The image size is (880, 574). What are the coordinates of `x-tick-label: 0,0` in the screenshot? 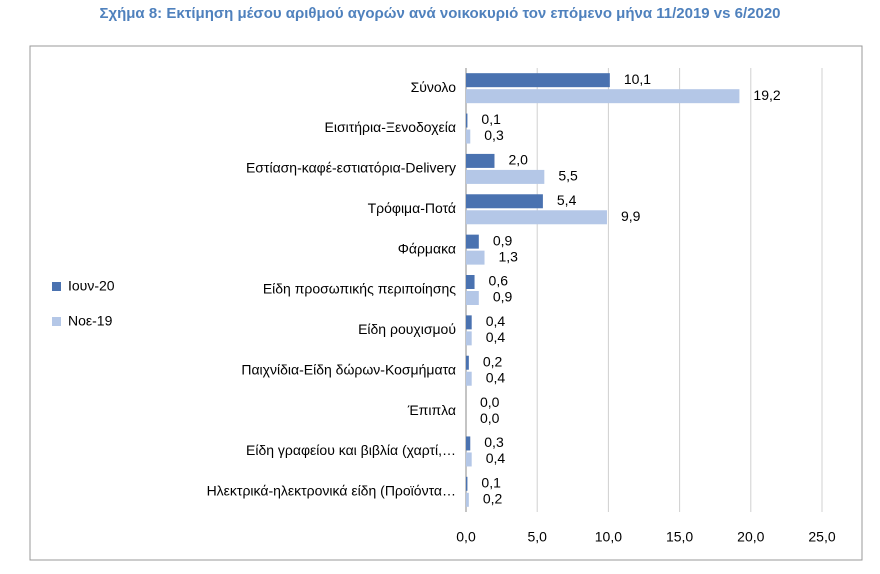 It's located at (466, 537).